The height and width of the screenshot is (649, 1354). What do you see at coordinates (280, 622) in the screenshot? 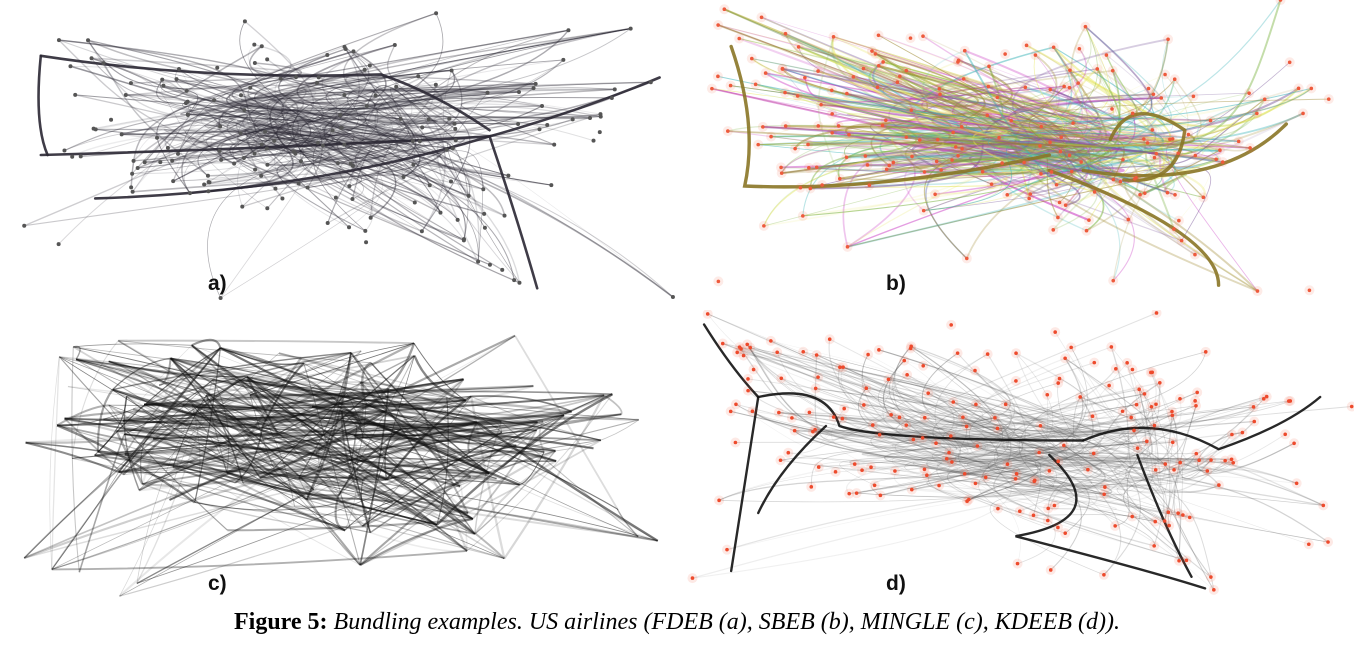
I see `caption-label: Figure 5:` at bounding box center [280, 622].